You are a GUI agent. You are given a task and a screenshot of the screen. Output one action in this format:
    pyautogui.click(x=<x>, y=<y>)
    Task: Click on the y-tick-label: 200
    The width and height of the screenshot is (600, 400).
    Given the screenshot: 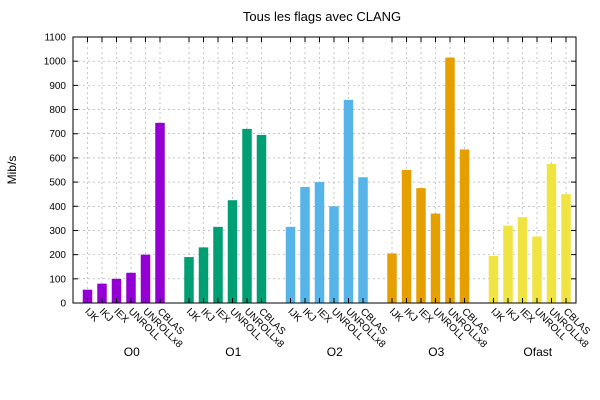 What is the action you would take?
    pyautogui.click(x=57, y=255)
    